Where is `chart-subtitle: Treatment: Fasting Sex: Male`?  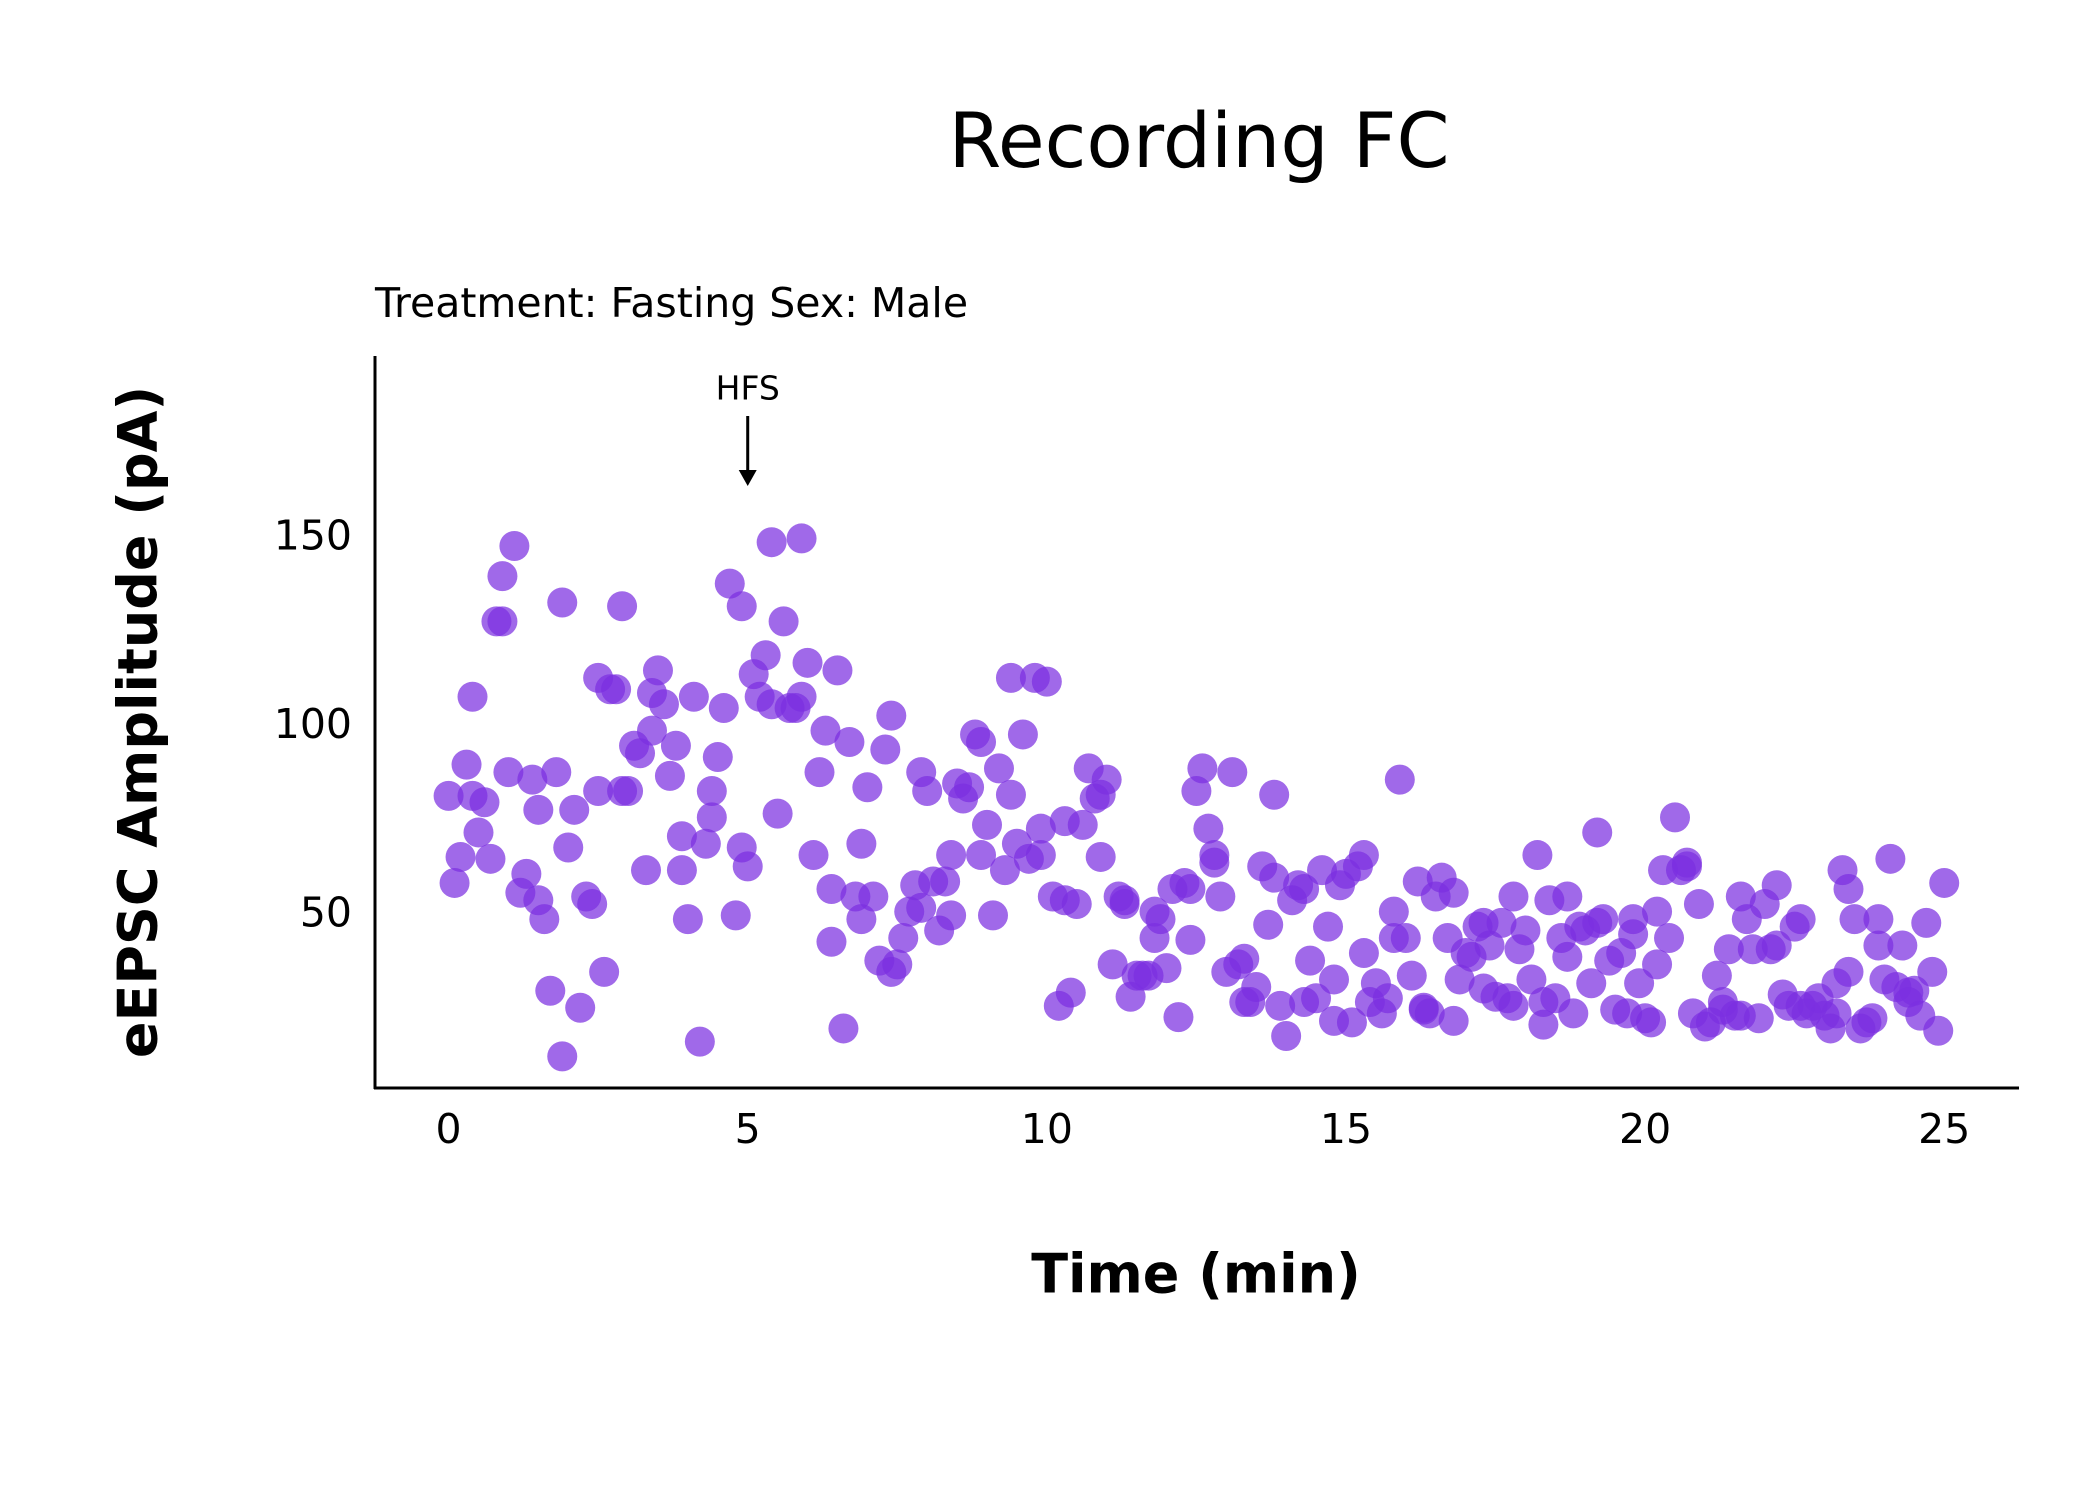
chart-subtitle: Treatment: Fasting Sex: Male is located at coordinates (671, 303).